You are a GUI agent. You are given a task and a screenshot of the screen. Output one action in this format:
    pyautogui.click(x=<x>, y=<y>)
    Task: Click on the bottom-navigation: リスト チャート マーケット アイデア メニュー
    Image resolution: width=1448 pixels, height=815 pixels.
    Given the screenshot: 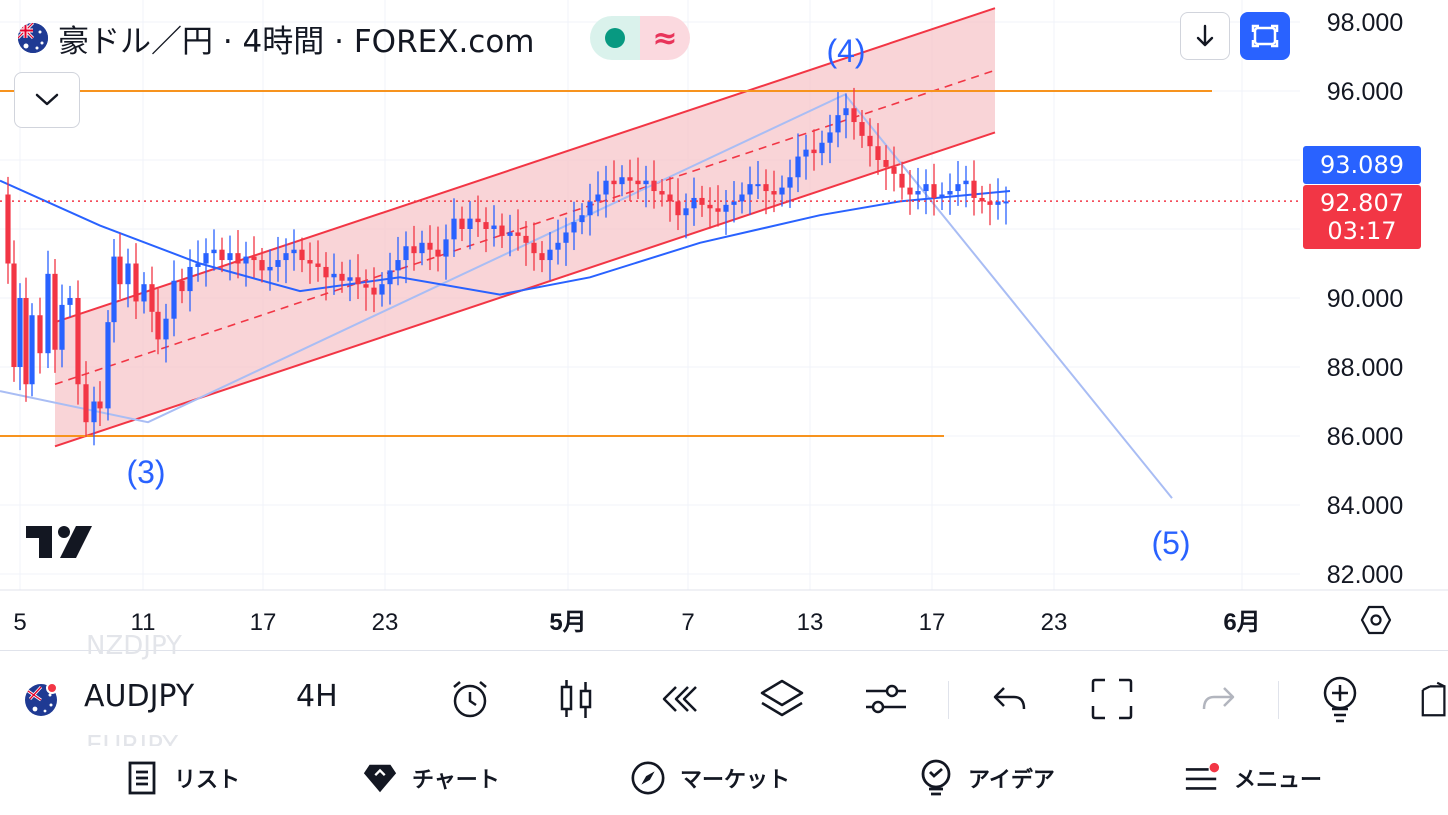 What is the action you would take?
    pyautogui.click(x=724, y=780)
    